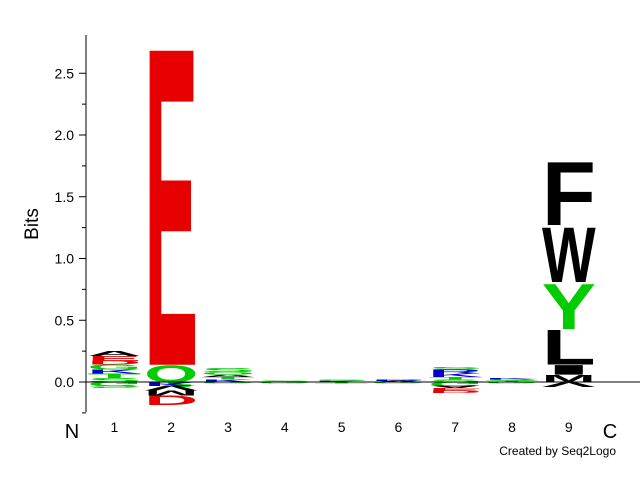 The height and width of the screenshot is (480, 640). What do you see at coordinates (610, 432) in the screenshot?
I see `c-terminus-label: C` at bounding box center [610, 432].